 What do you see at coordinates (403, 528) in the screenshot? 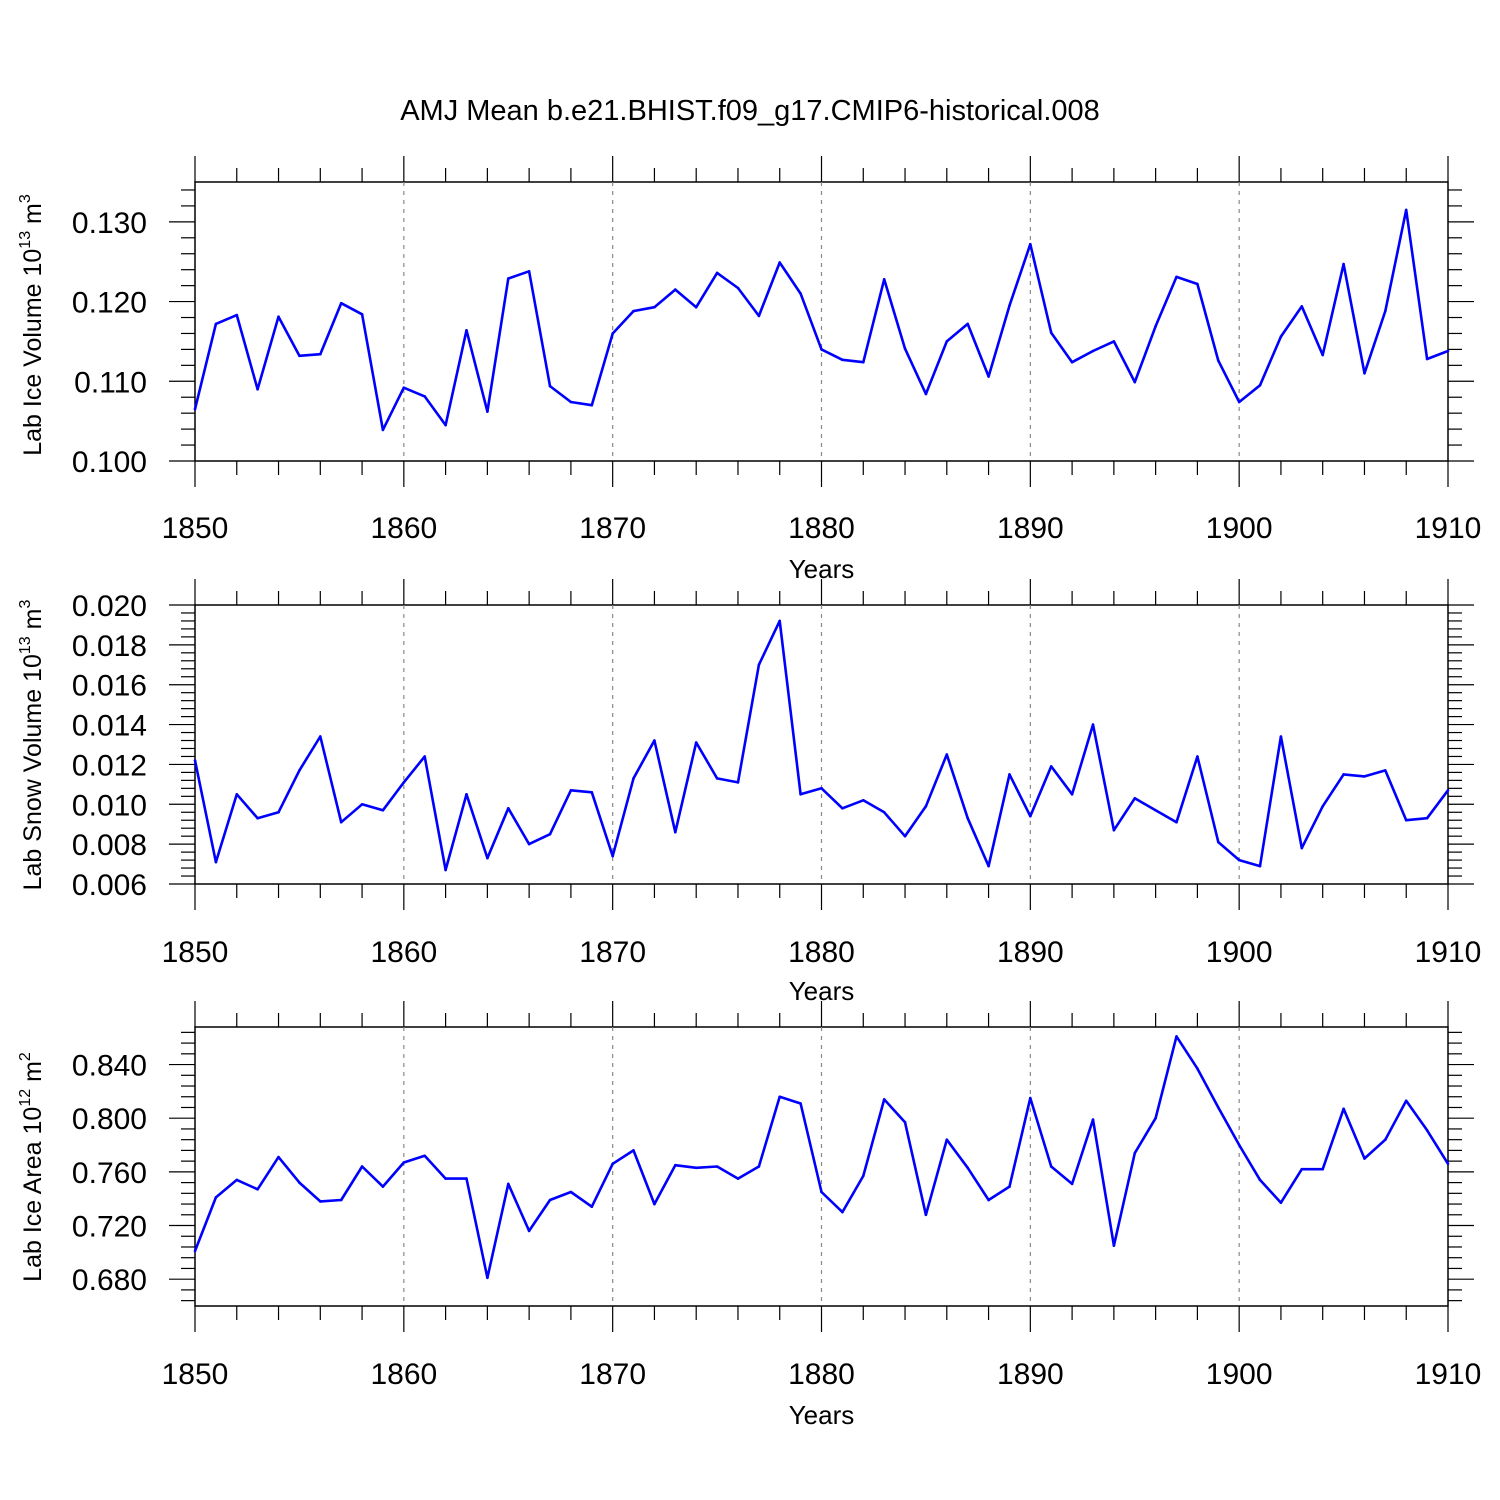
I see `x-tick-label: 1860` at bounding box center [403, 528].